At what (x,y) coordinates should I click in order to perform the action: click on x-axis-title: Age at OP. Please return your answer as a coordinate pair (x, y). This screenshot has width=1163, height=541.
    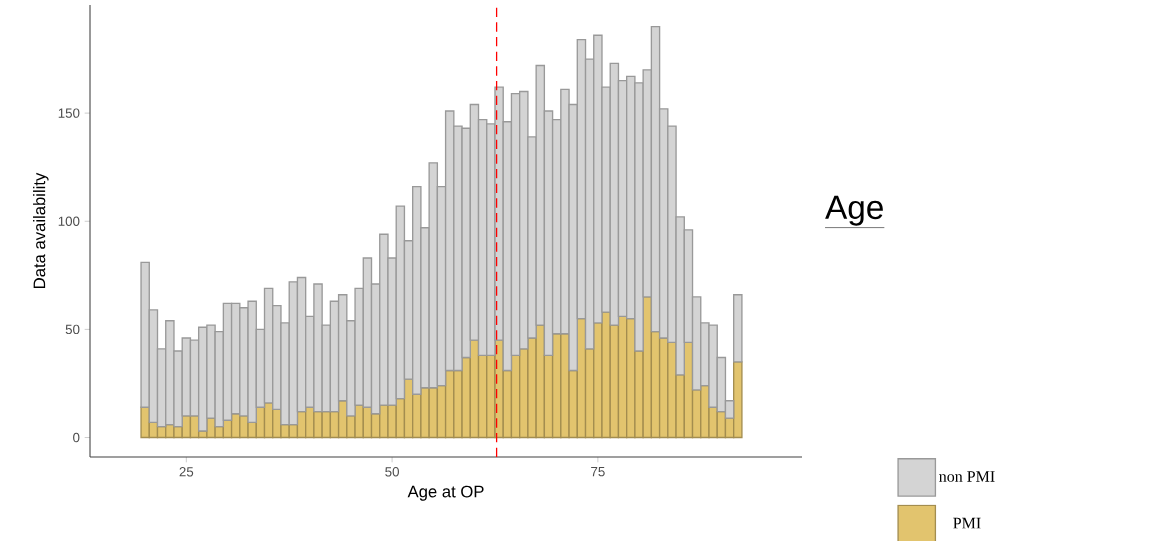
    Looking at the image, I should click on (445, 493).